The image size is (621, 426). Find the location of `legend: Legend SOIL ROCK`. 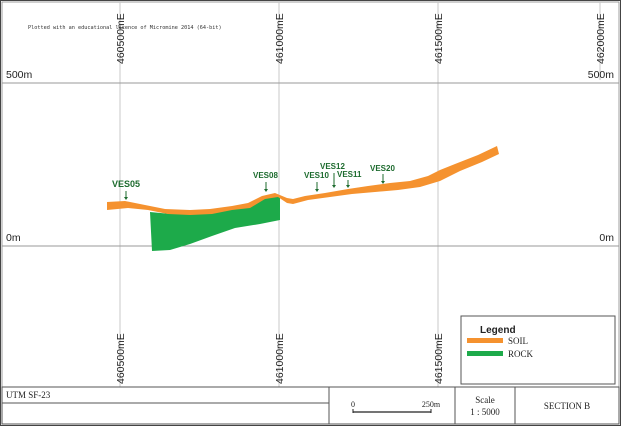

legend: Legend SOIL ROCK is located at coordinates (538, 350).